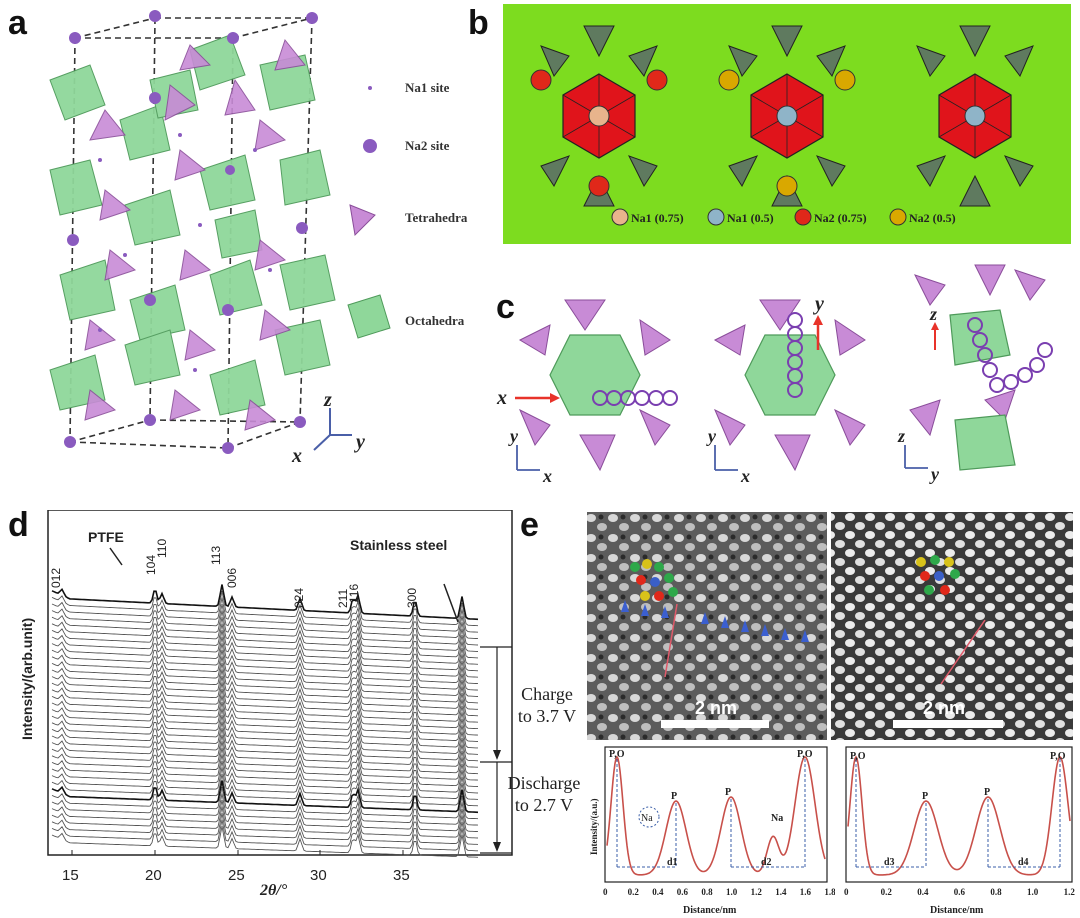 The width and height of the screenshot is (1080, 918). What do you see at coordinates (496, 750) in the screenshot?
I see `phase-markers` at bounding box center [496, 750].